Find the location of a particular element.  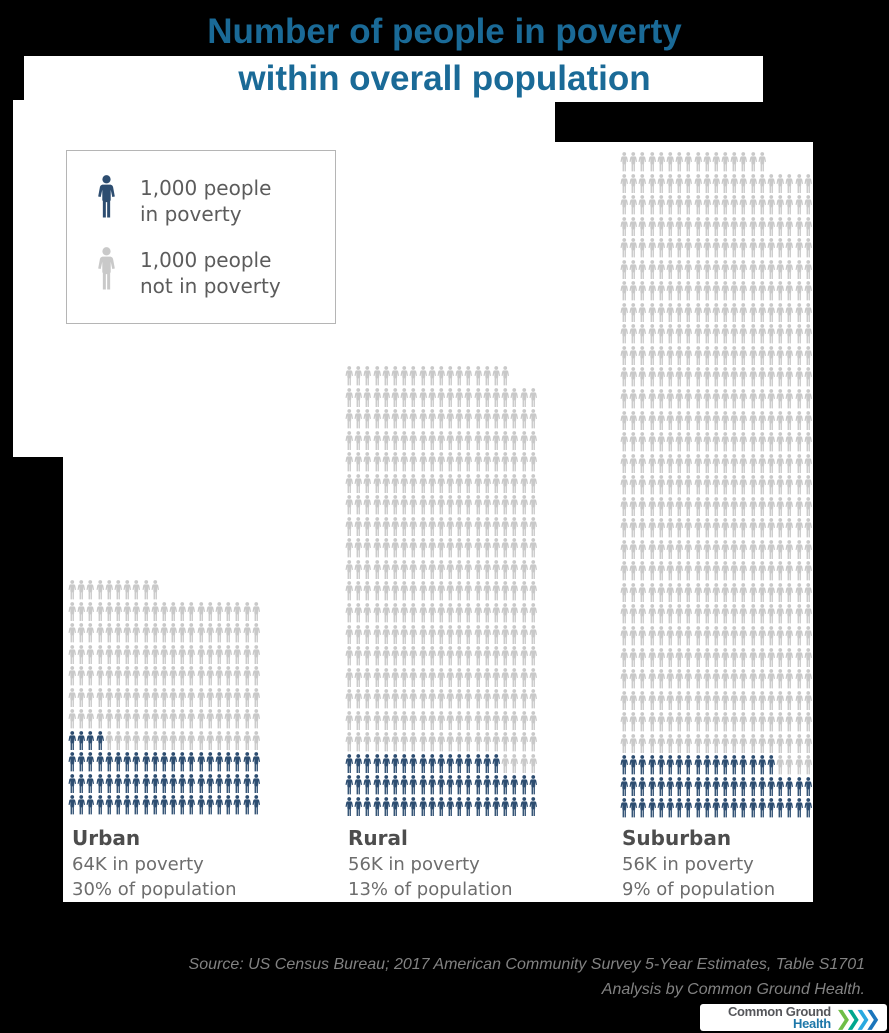

chart-title-line1: Number of people in poverty is located at coordinates (444, 31).